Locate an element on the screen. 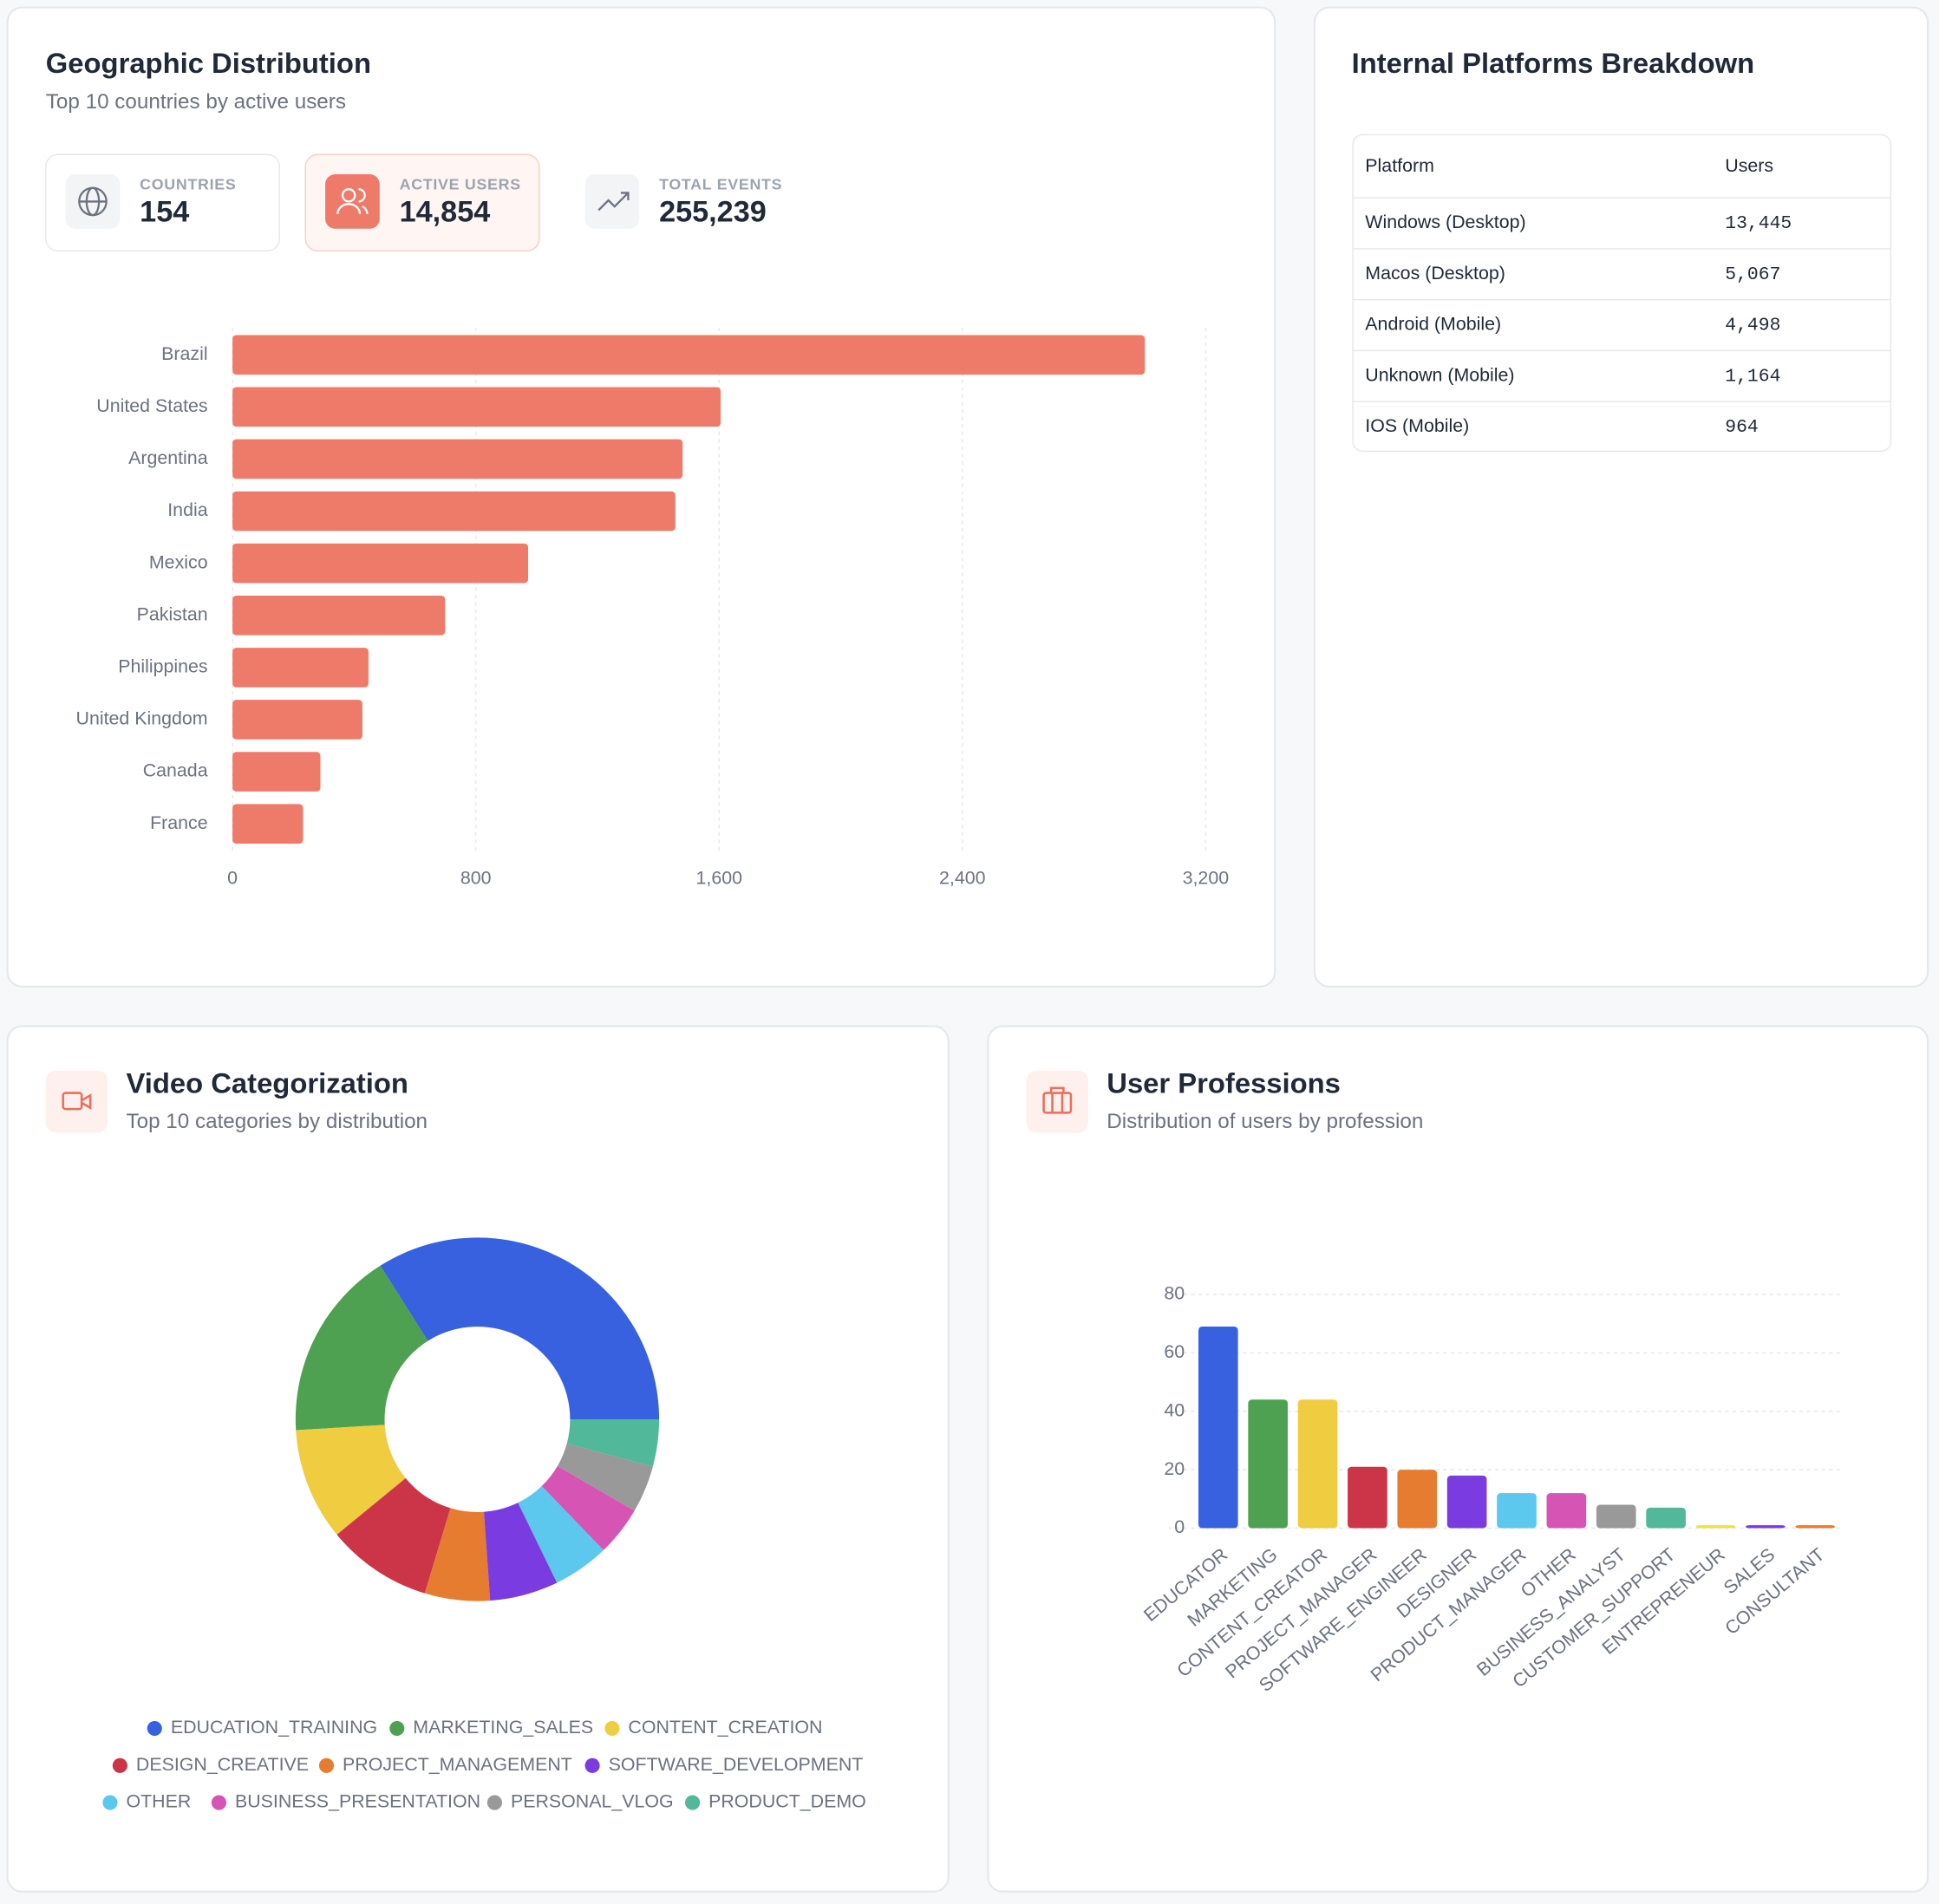  legend-label: PROJECT_MANAGEMENT is located at coordinates (457, 1764).